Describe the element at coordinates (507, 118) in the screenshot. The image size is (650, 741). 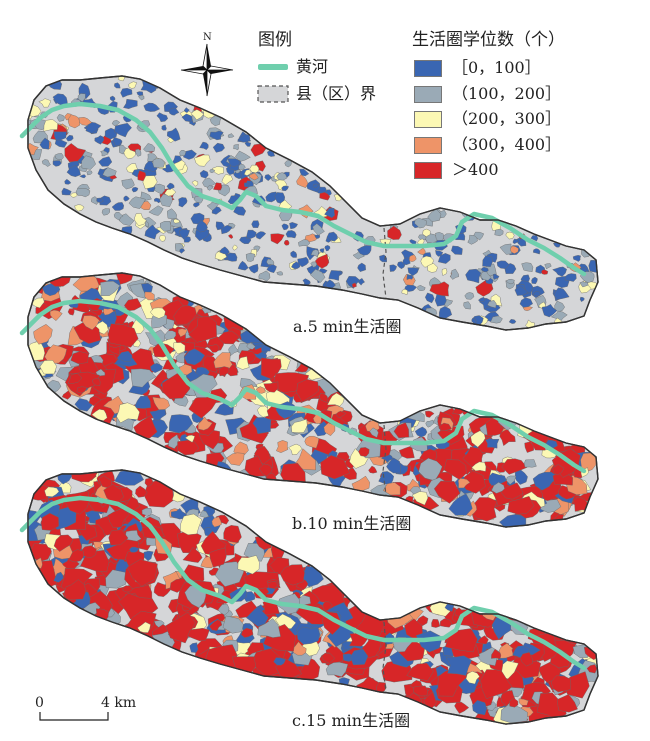
I see `legend-class-label-2: （200，300］` at that location.